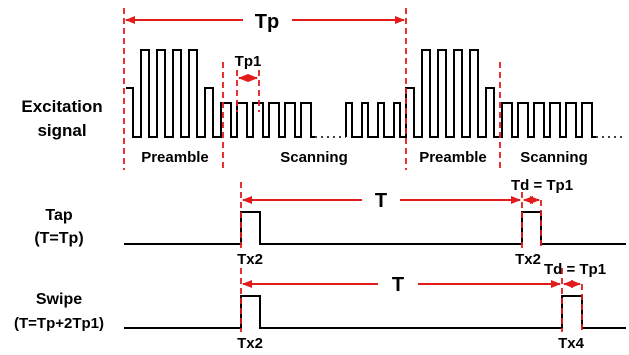  Describe the element at coordinates (528, 259) in the screenshot. I see `tap-pulse-label-2: Tx2` at that location.